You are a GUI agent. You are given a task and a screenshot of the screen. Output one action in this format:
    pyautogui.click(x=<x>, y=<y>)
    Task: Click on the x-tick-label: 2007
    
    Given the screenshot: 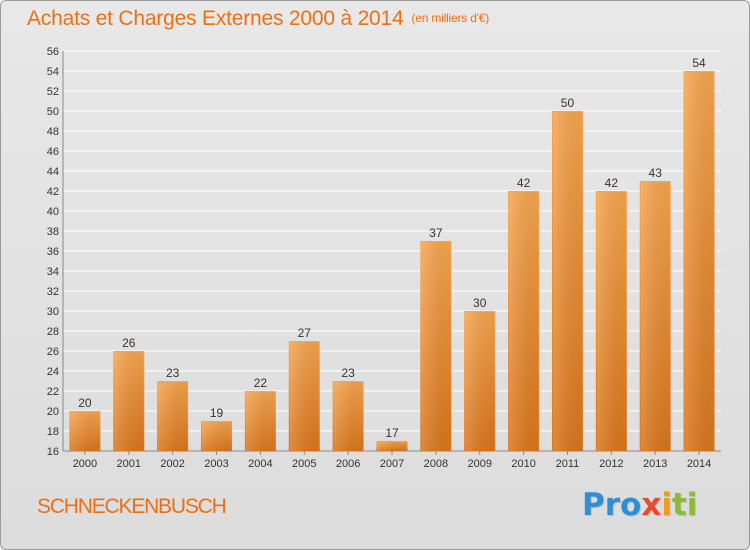 What is the action you would take?
    pyautogui.click(x=392, y=464)
    